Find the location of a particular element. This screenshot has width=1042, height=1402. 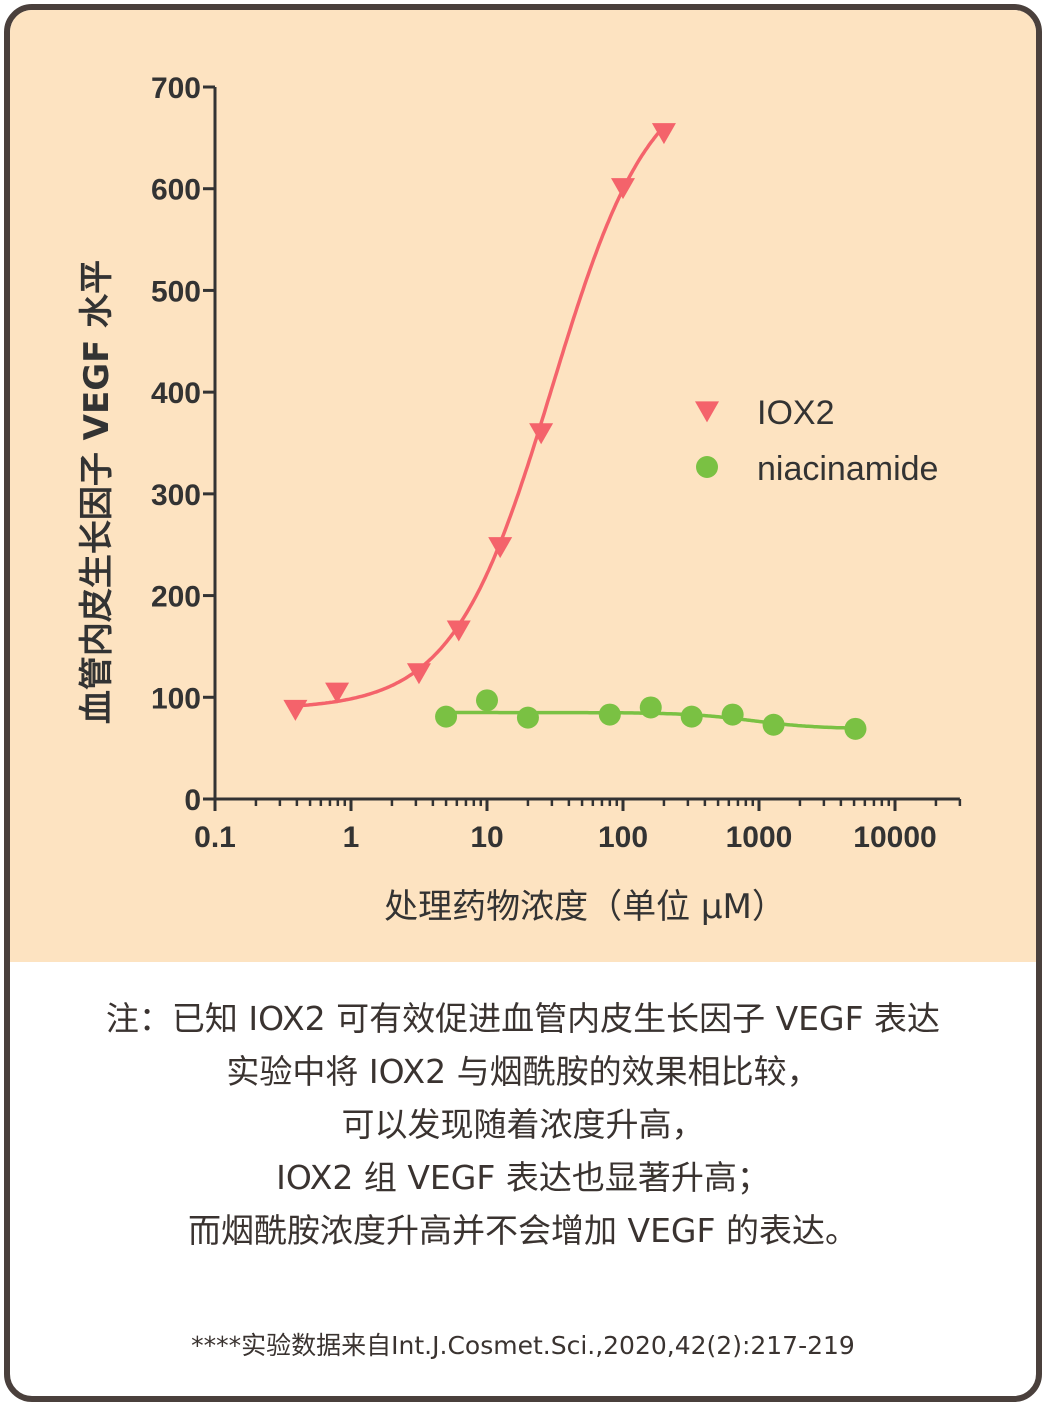

note-line: 注：已知 IOX2 可有效促进血管内皮生长因子 VEGF 表达 is located at coordinates (523, 1018).